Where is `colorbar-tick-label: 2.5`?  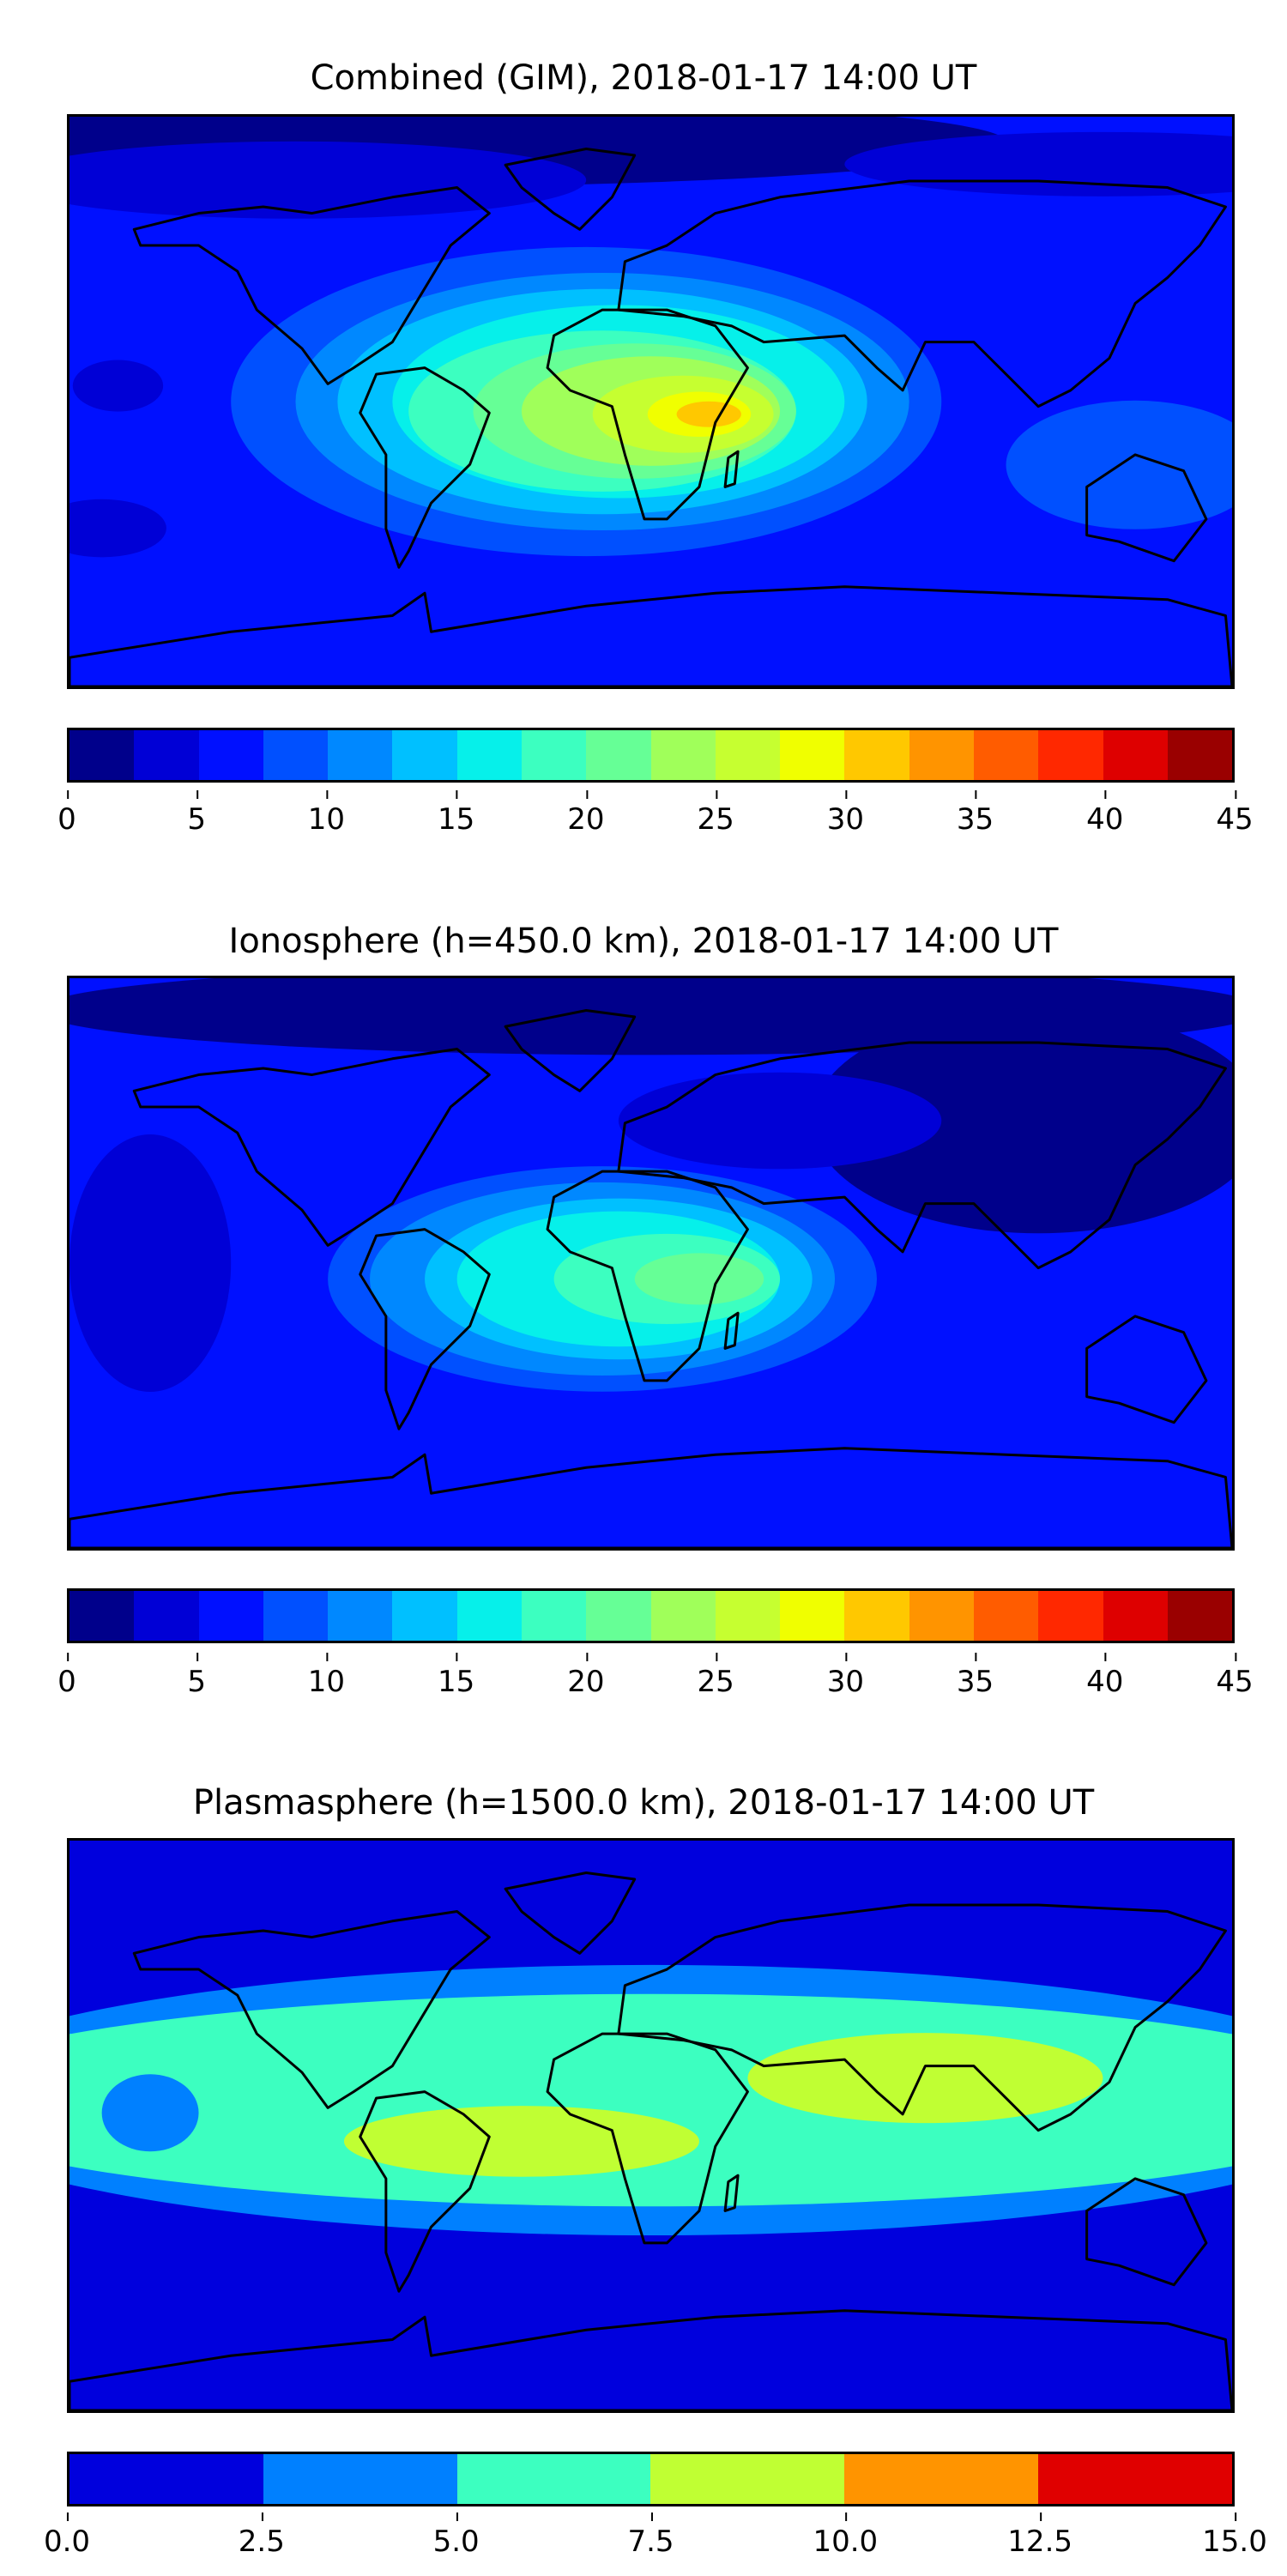
colorbar-tick-label: 2.5 is located at coordinates (261, 2536).